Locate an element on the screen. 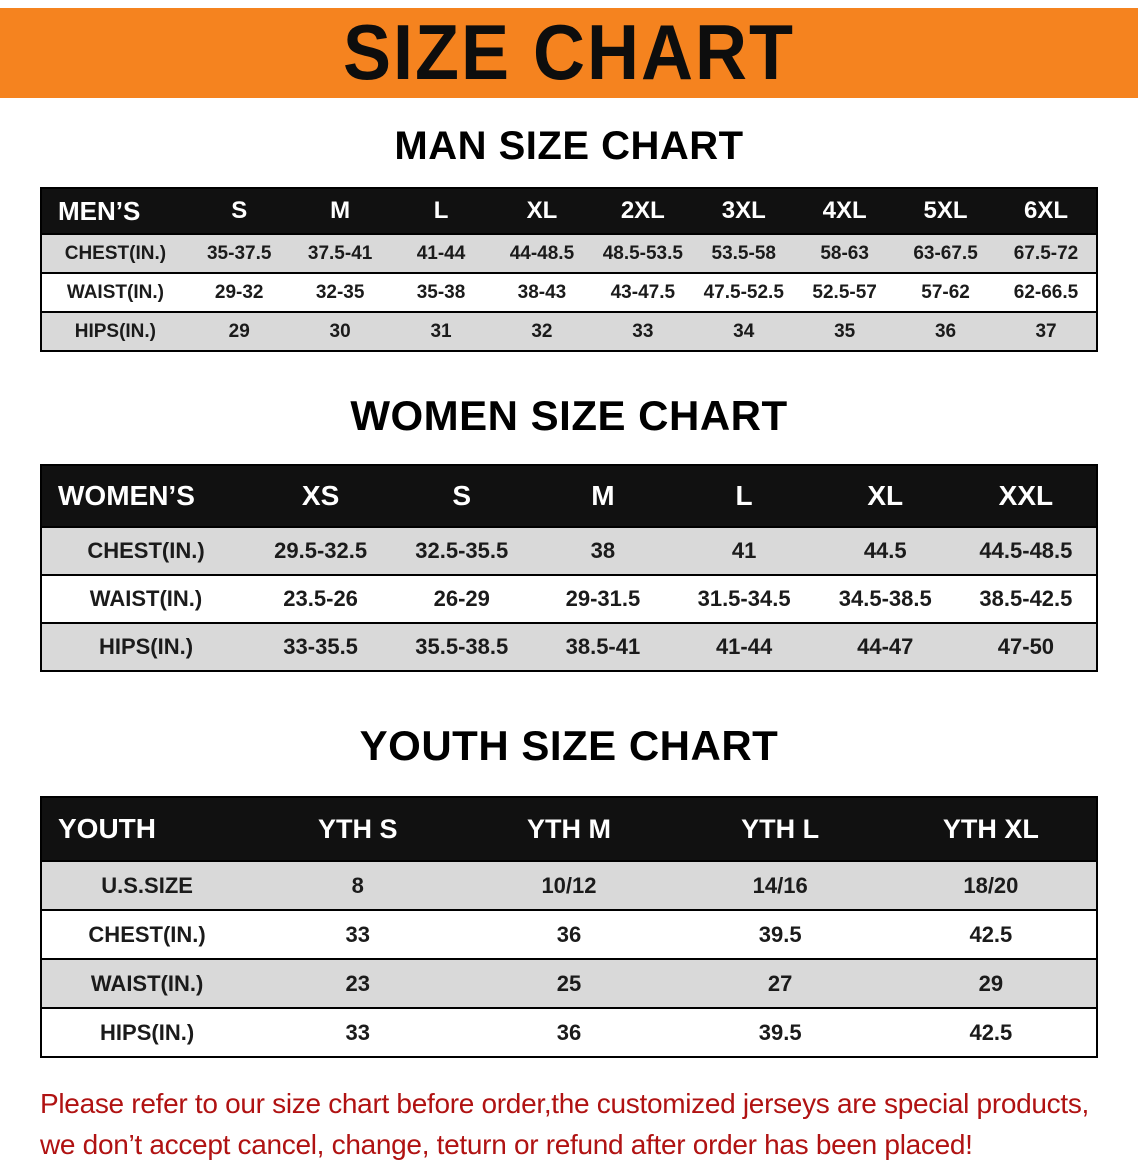  table-header-row: MEN’S S M L XL 2XL 3XL 4XL 5XL 6XL is located at coordinates (569, 211).